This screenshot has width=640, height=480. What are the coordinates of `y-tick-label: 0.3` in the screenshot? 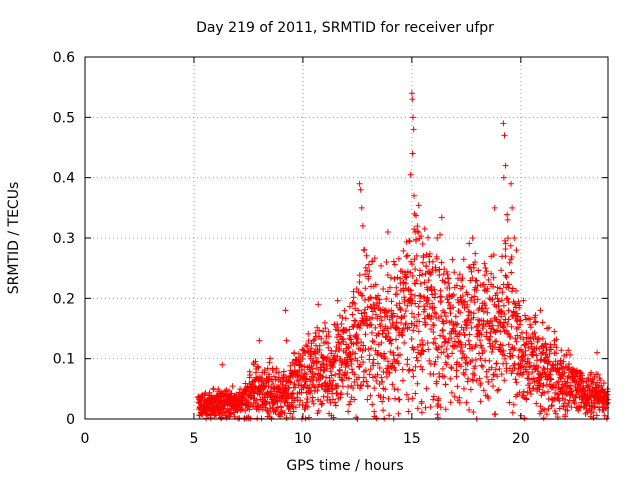 It's located at (64, 239).